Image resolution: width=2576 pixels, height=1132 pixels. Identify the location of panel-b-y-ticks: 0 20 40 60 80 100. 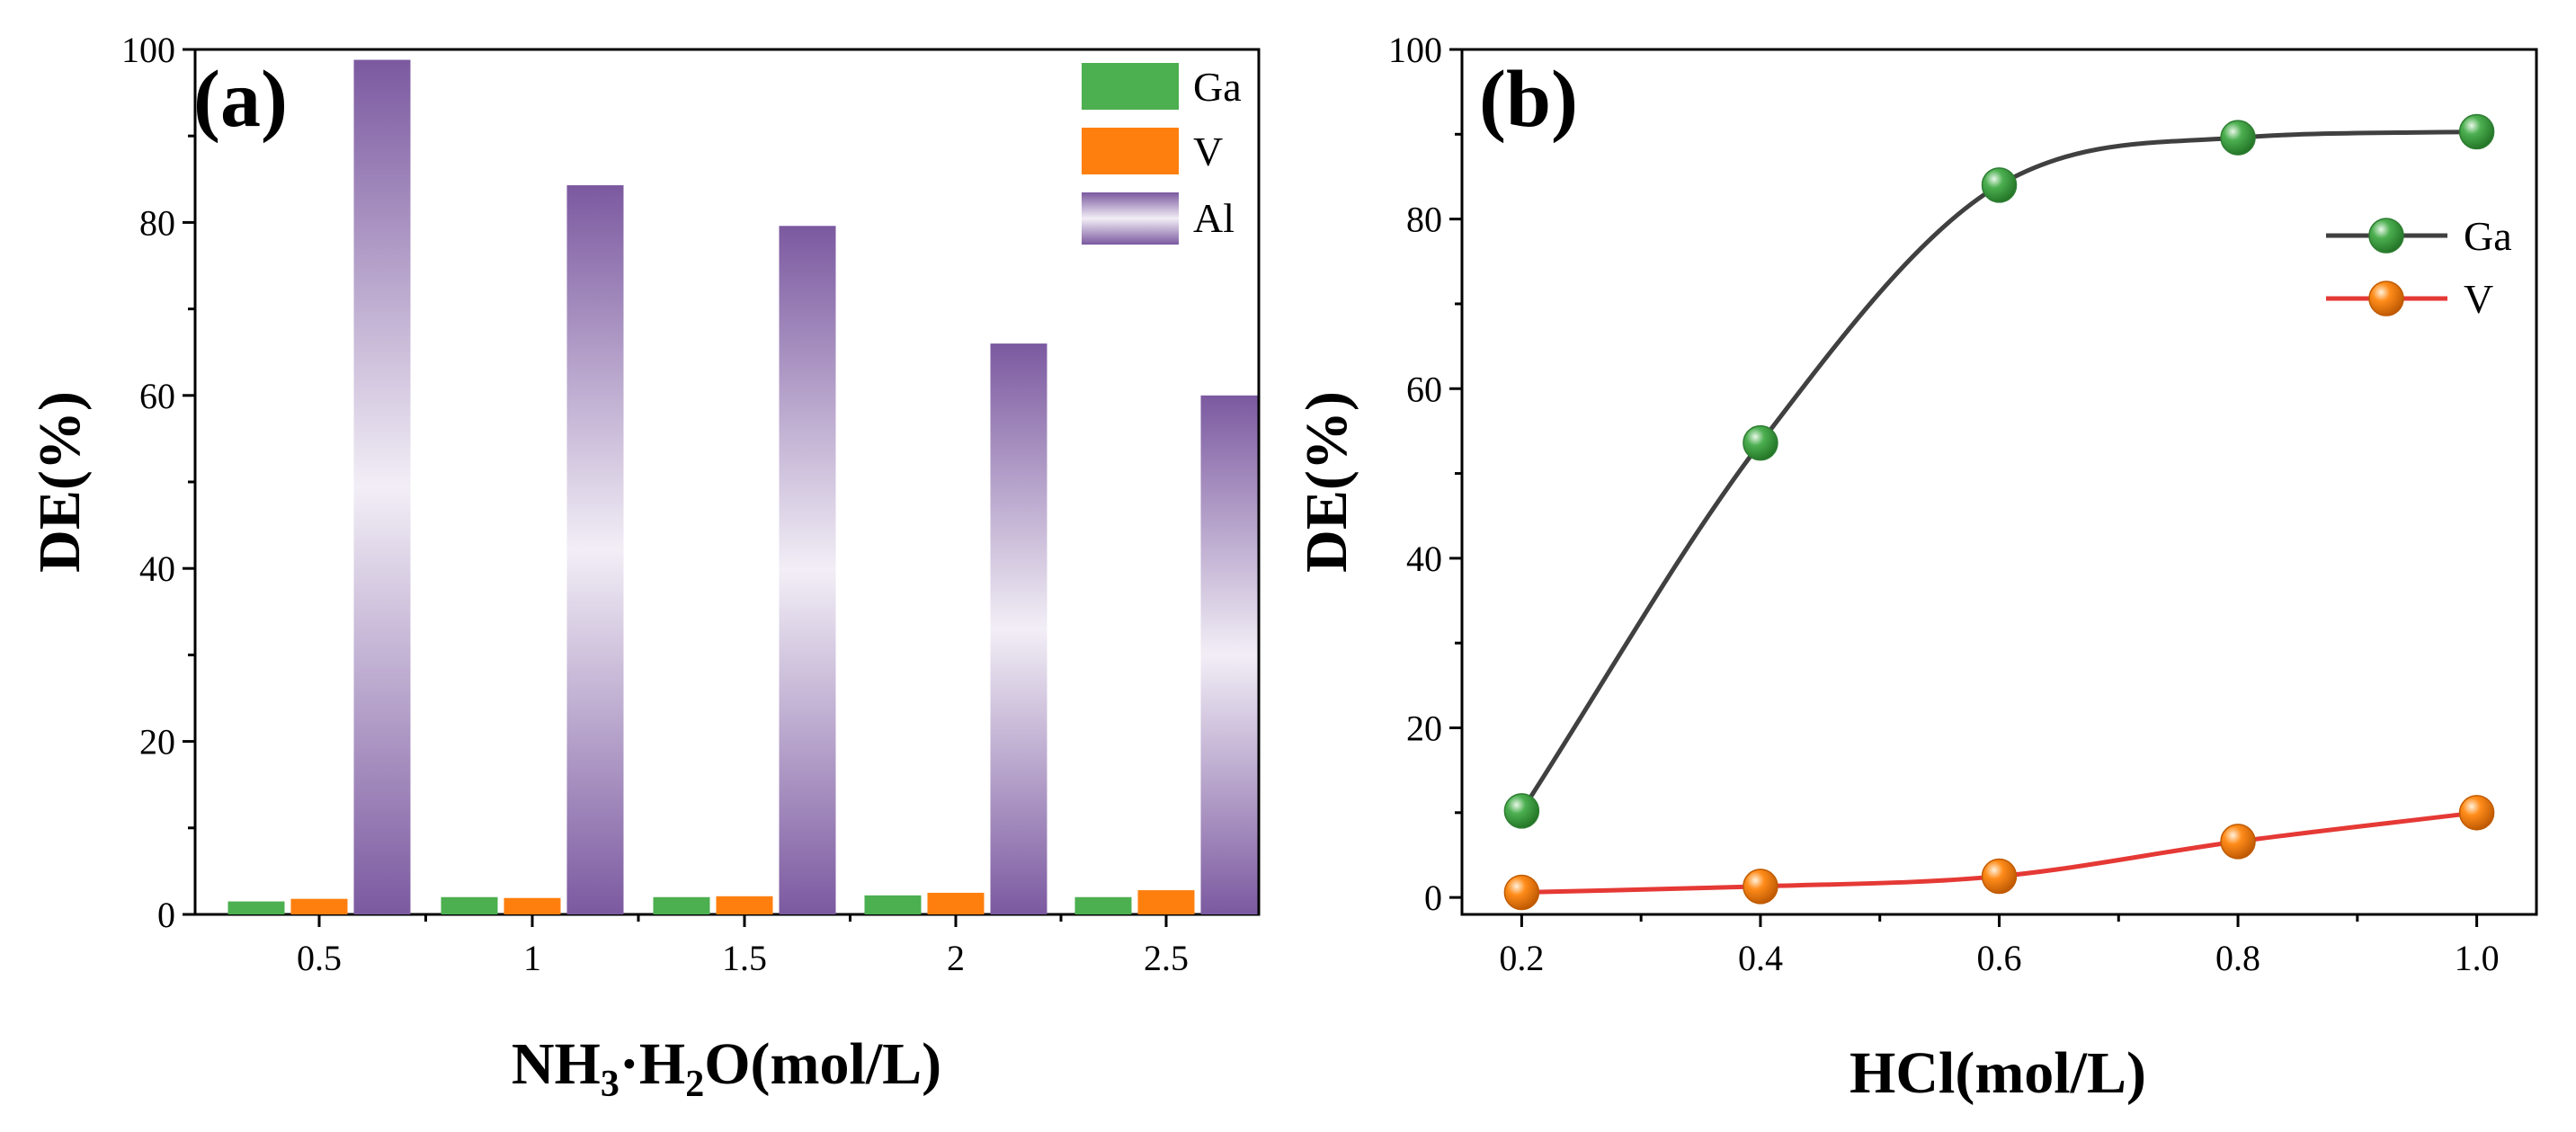
(1425, 474).